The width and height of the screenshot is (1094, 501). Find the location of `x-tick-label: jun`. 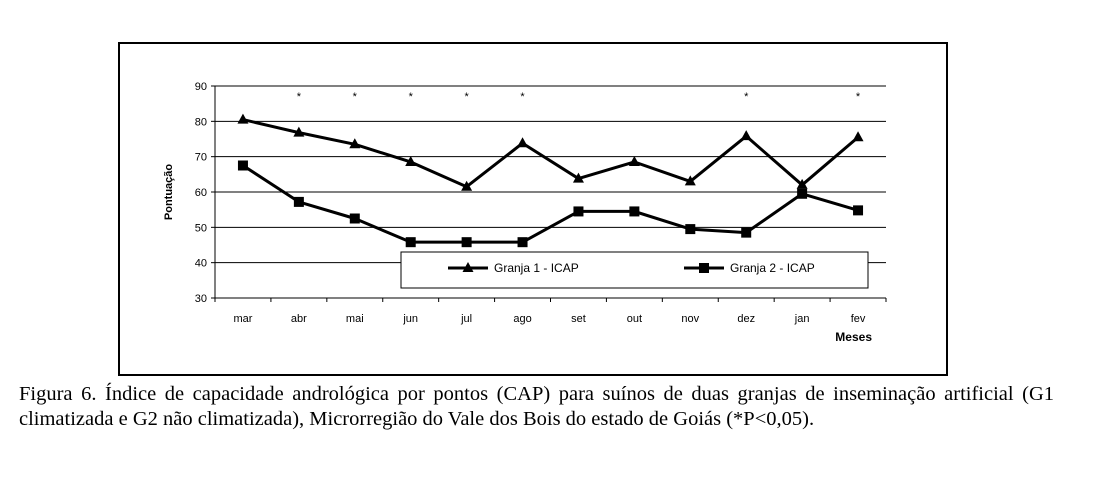

x-tick-label: jun is located at coordinates (410, 319).